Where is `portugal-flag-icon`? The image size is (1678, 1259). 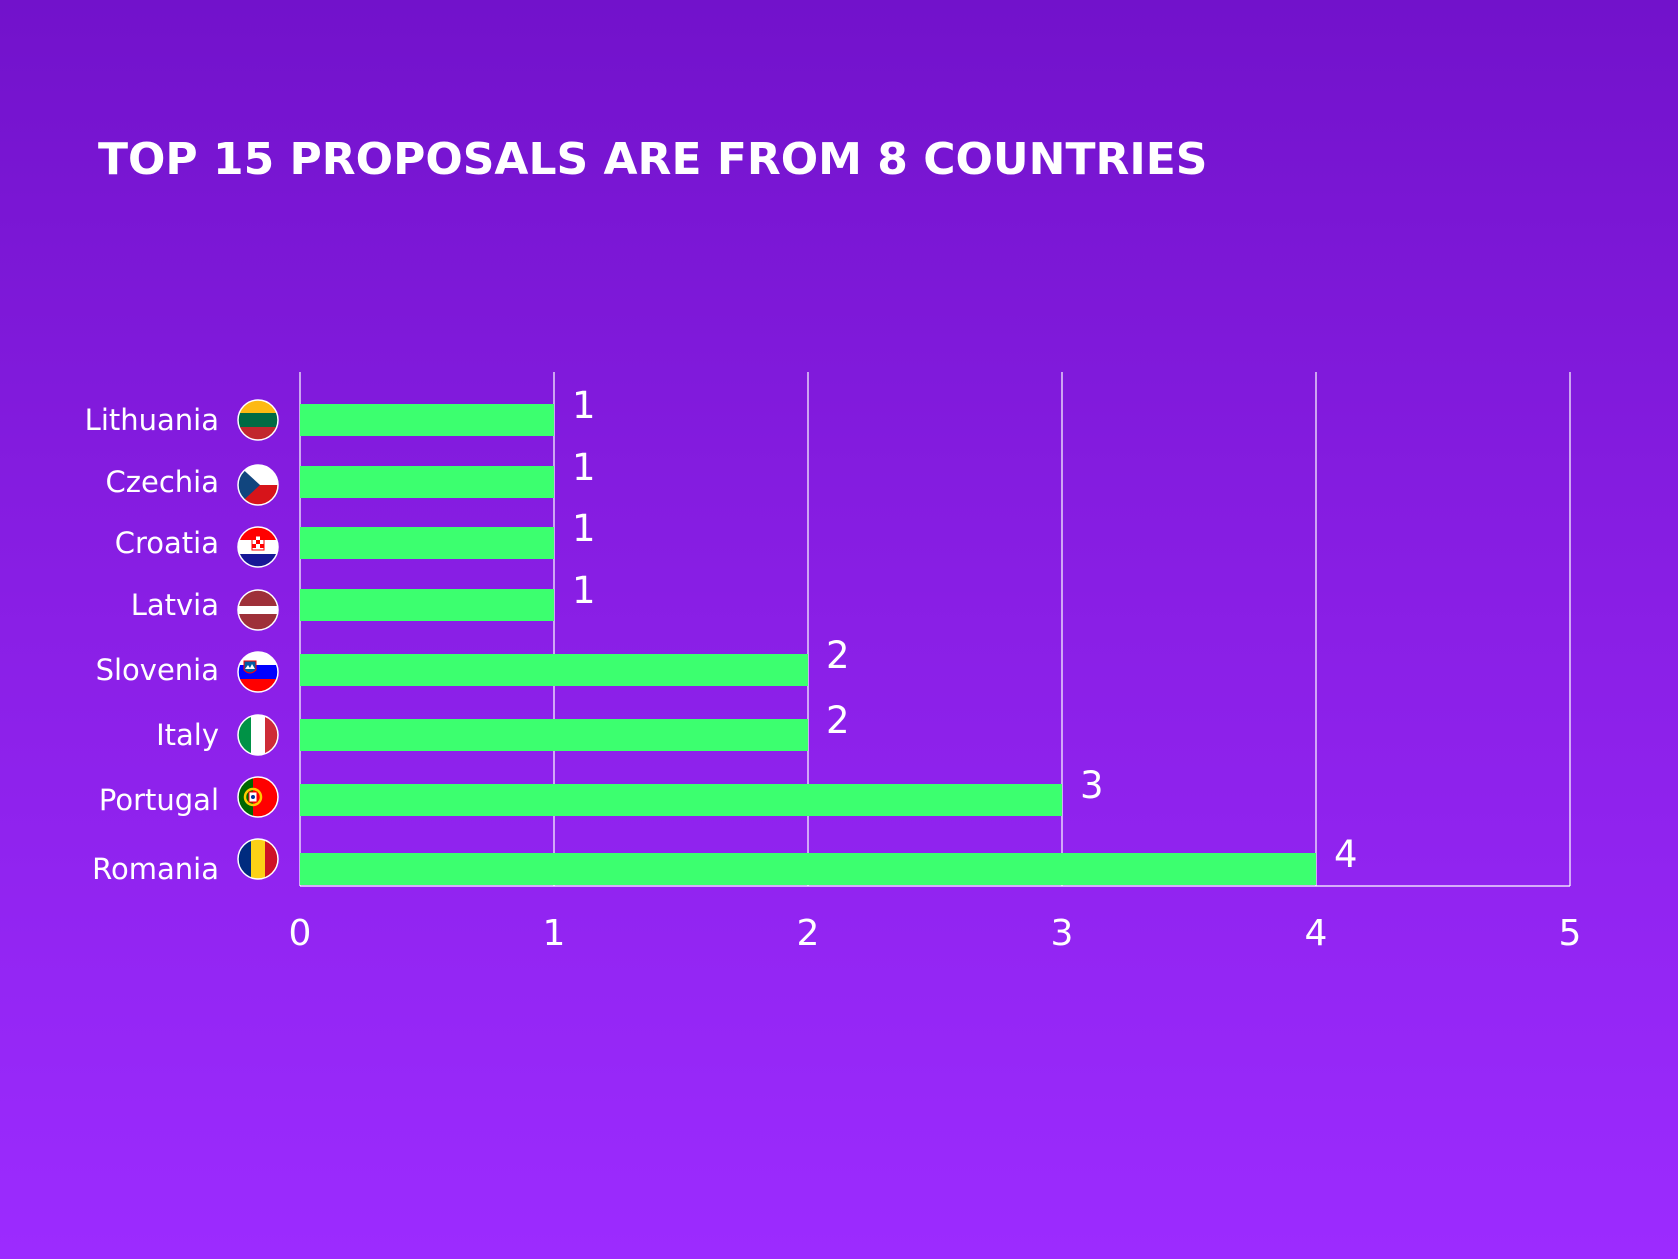 portugal-flag-icon is located at coordinates (258, 797).